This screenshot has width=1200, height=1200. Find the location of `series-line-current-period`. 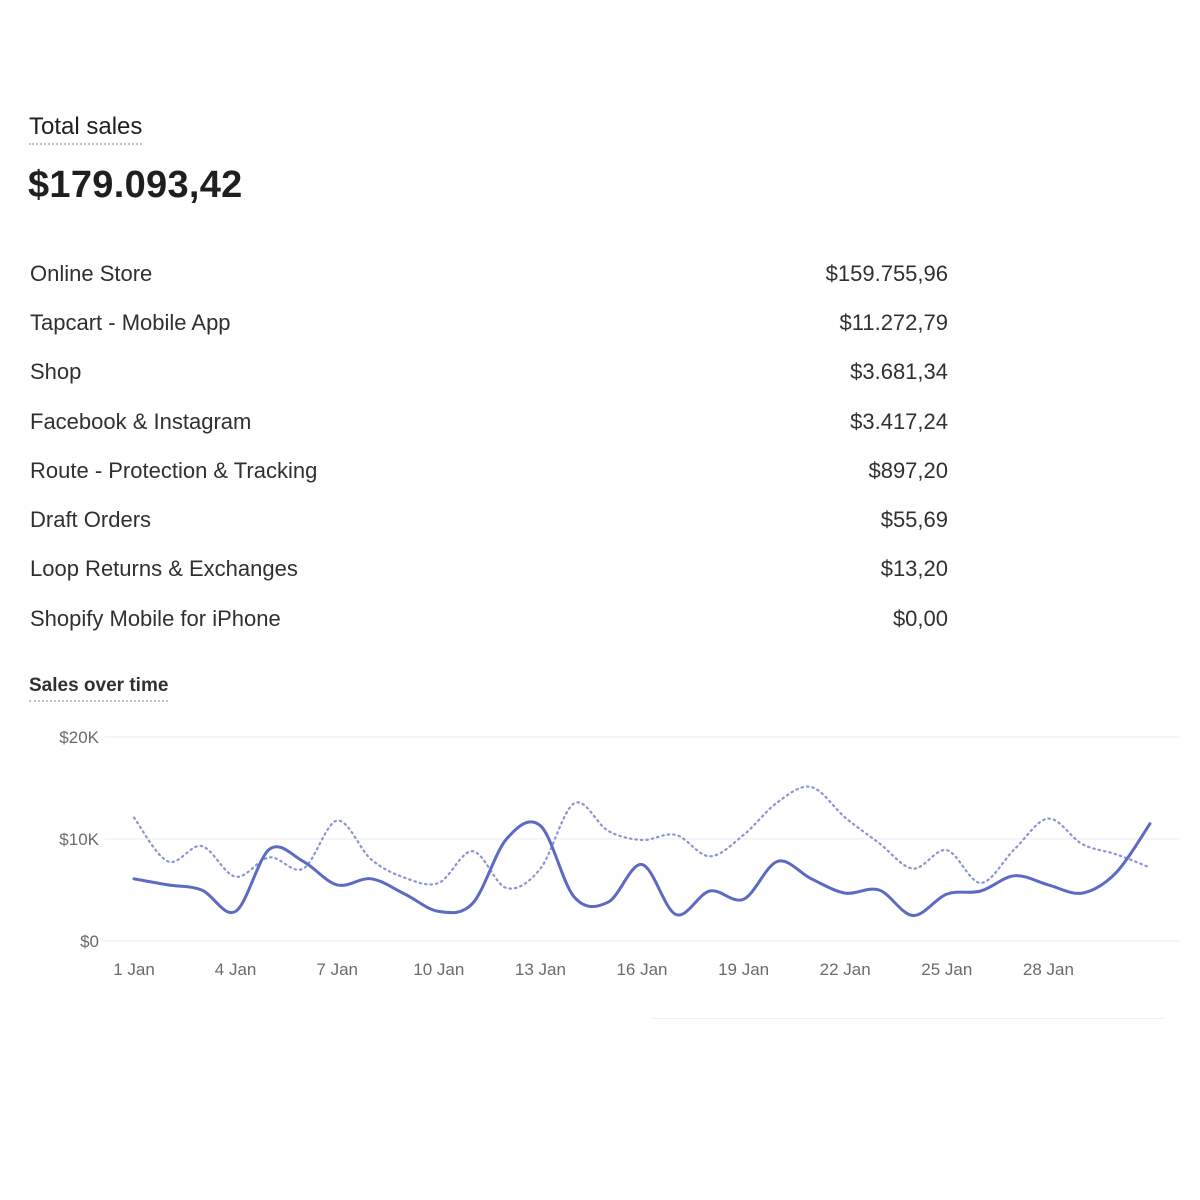

series-line-current-period is located at coordinates (642, 868).